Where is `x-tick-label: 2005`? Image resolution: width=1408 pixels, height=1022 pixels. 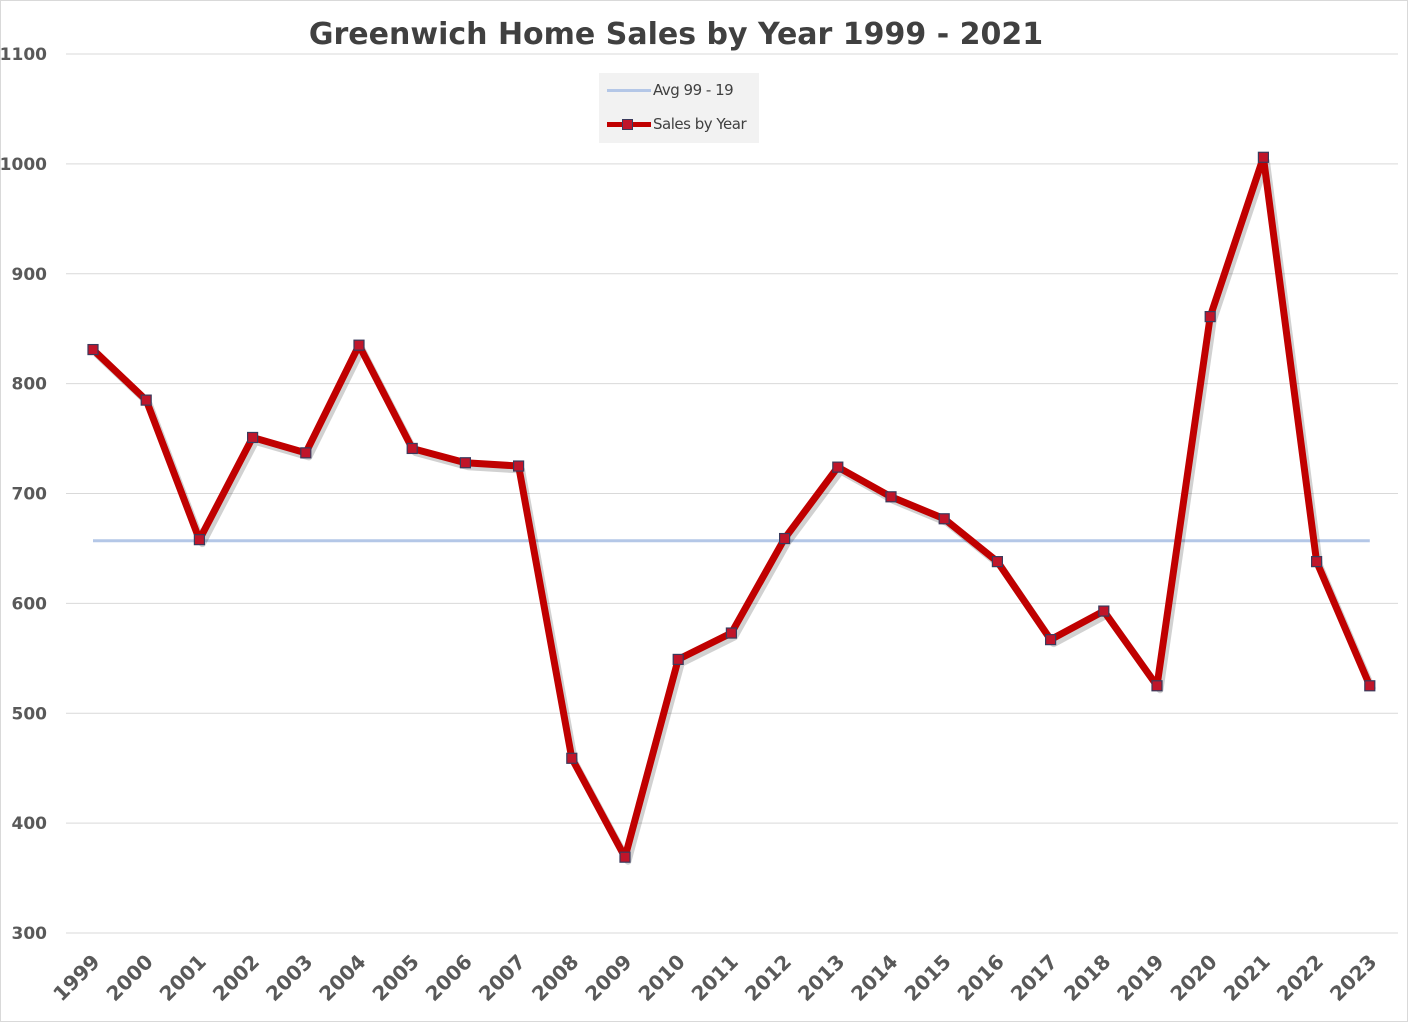 x-tick-label: 2005 is located at coordinates (395, 978).